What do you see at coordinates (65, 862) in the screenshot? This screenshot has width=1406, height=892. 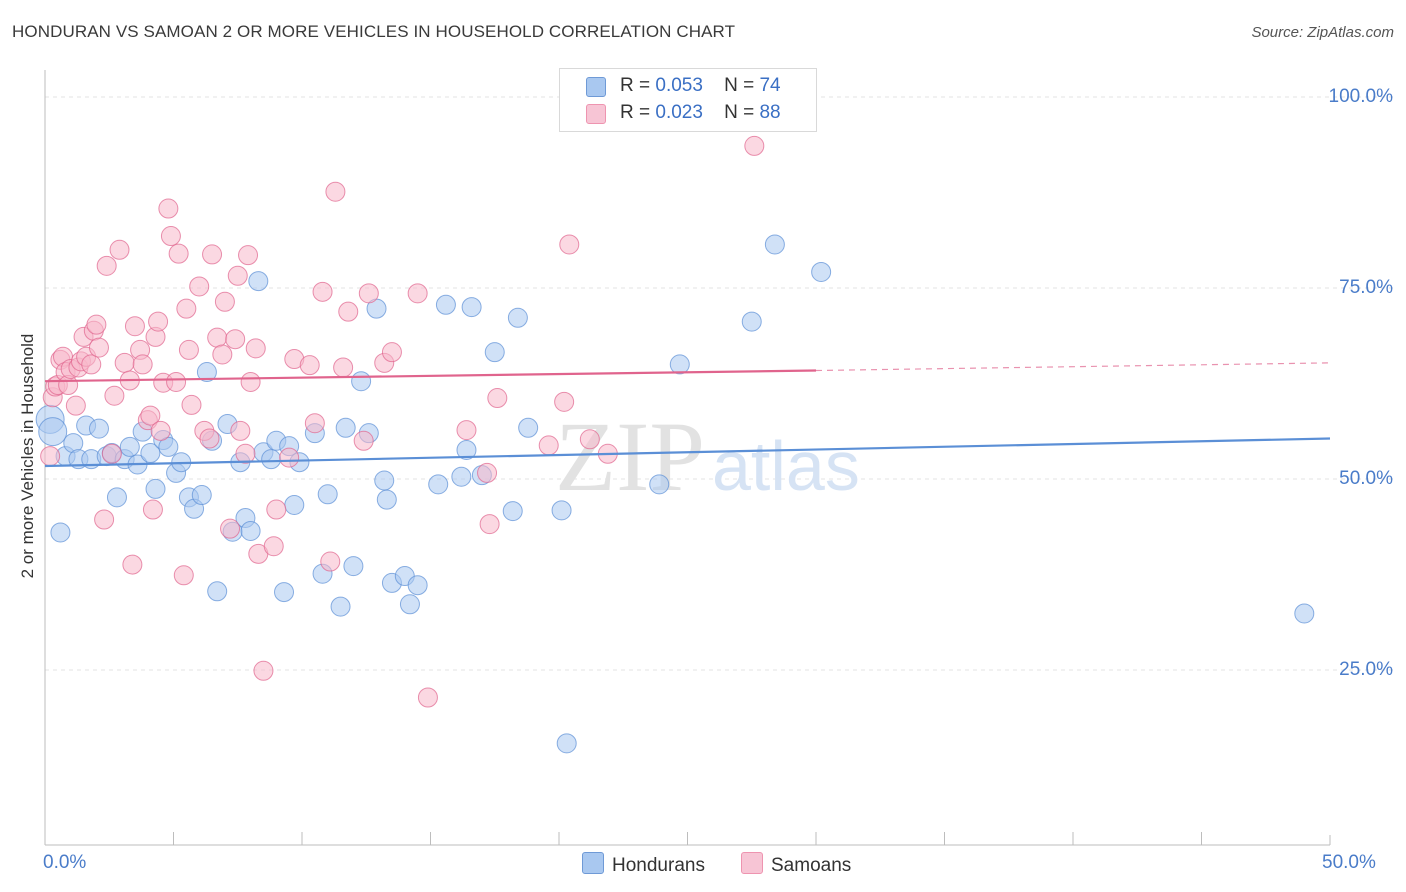 I see `x-tick-label-min: 0.0%` at bounding box center [65, 862].